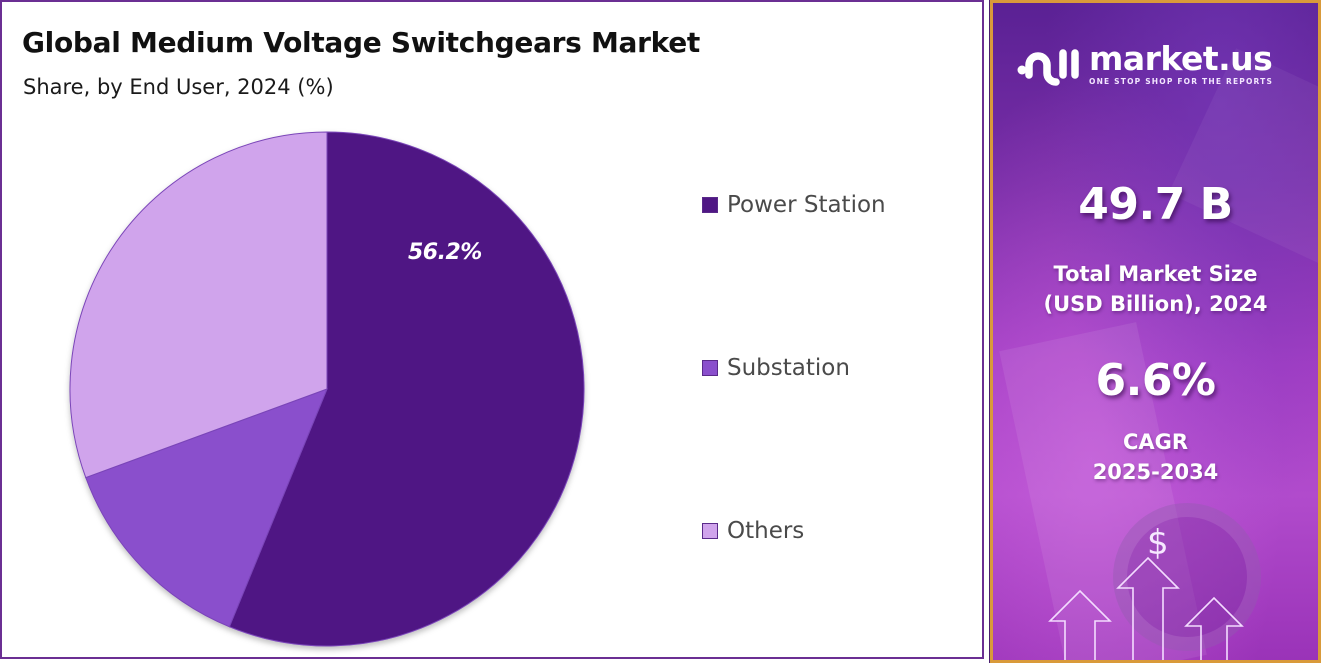 This screenshot has width=1321, height=663. I want to click on legend-item-power-station: Power Station, so click(794, 205).